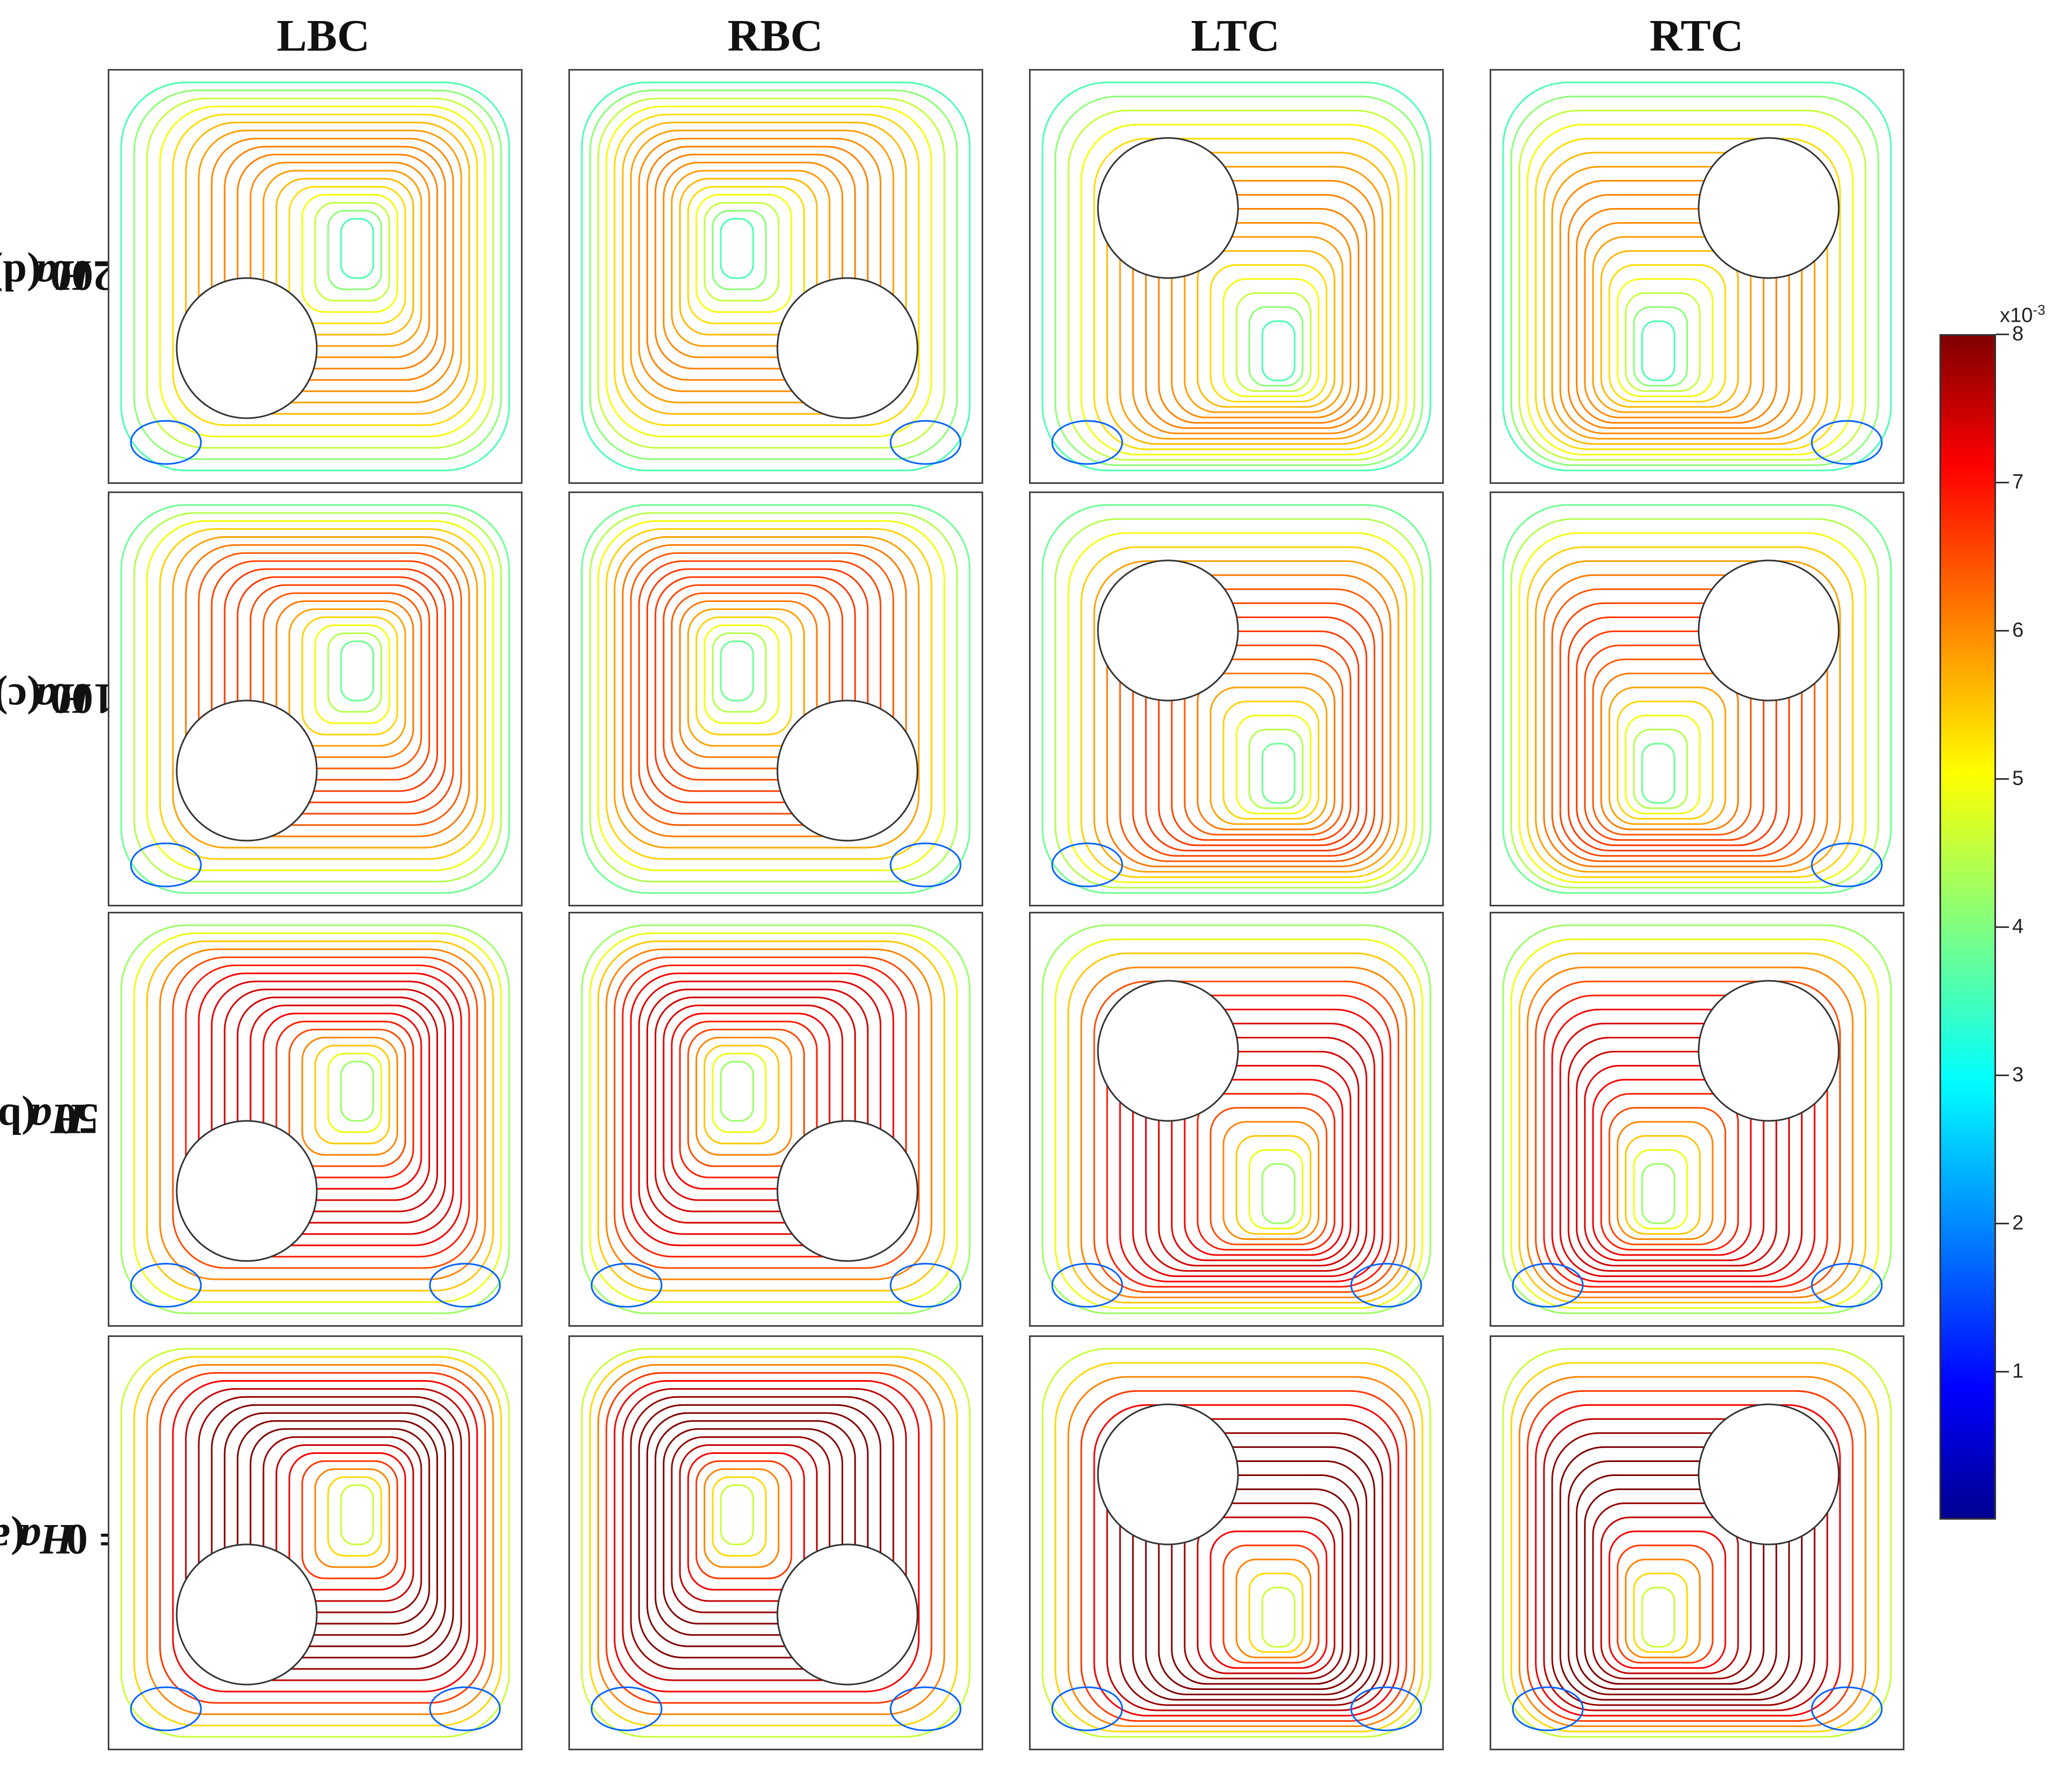  I want to click on streamline-panel-d-ltc, so click(1236, 276).